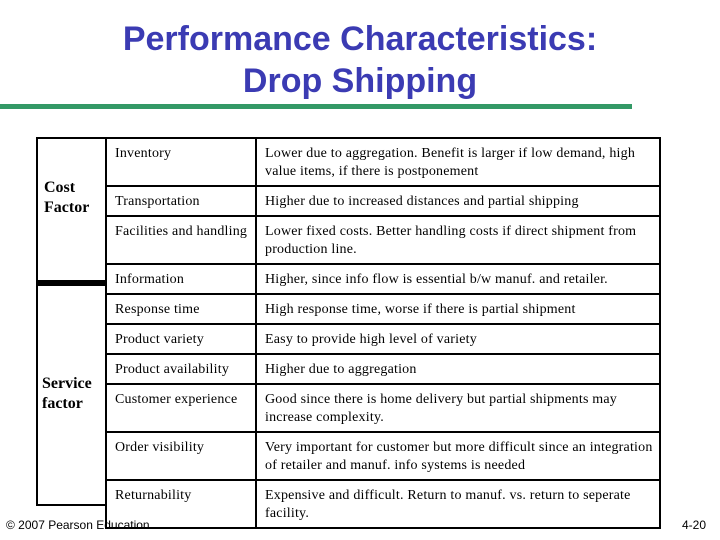 This screenshot has height=540, width=720. Describe the element at coordinates (458, 339) in the screenshot. I see `row-description: Easy to provide high level of variety` at that location.